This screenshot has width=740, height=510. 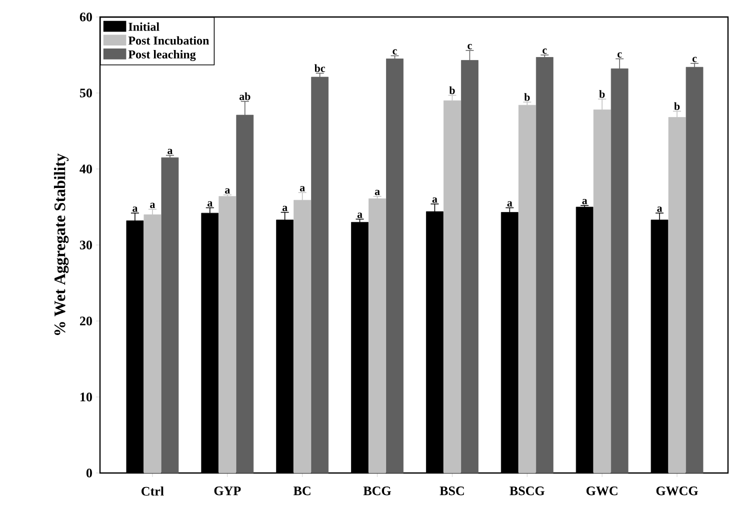 I want to click on legend-label: Initial, so click(x=144, y=26).